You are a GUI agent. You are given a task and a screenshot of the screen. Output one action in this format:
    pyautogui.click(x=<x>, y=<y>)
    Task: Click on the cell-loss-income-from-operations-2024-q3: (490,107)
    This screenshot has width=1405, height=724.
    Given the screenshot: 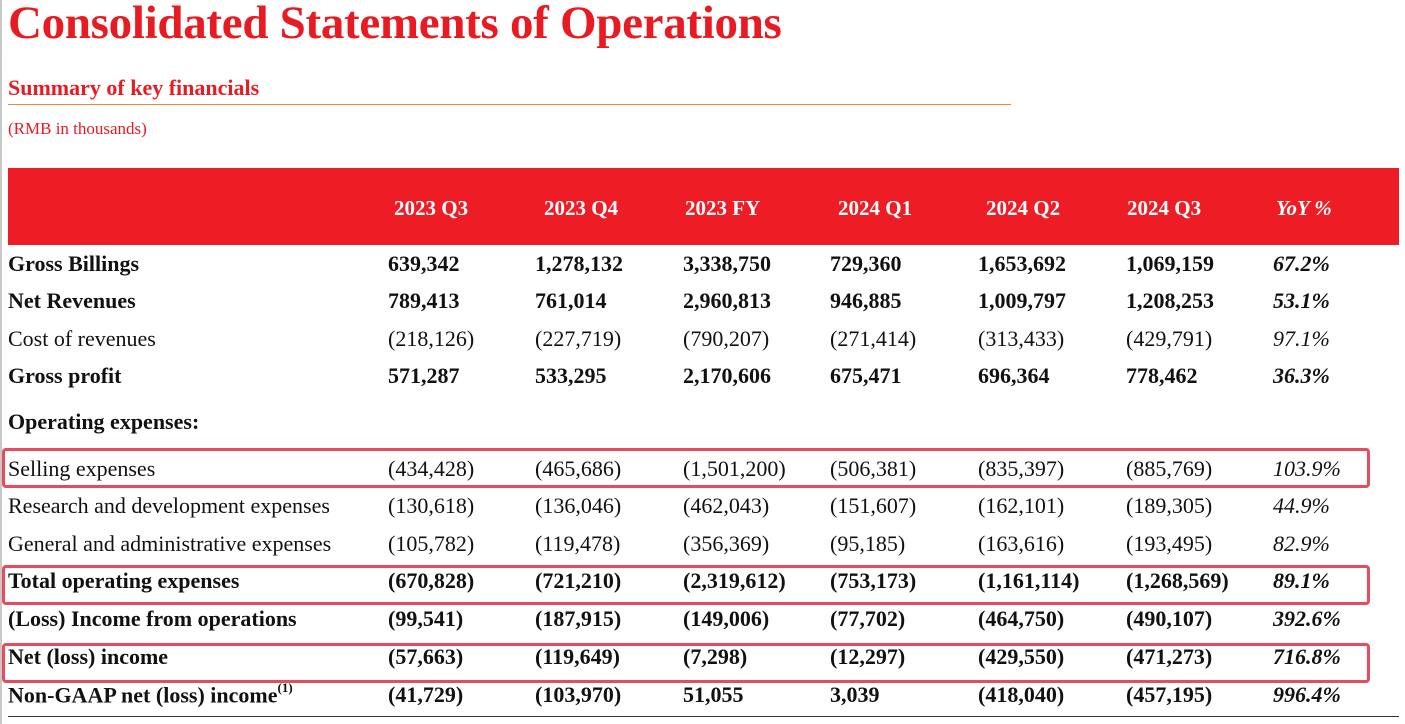 What is the action you would take?
    pyautogui.click(x=1169, y=618)
    